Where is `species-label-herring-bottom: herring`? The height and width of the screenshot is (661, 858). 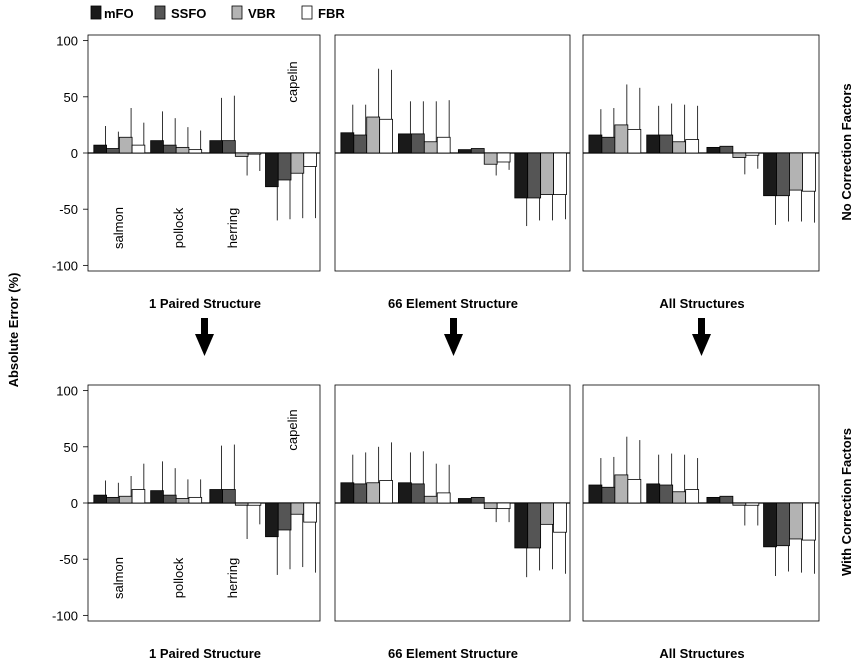 species-label-herring-bottom: herring is located at coordinates (232, 578).